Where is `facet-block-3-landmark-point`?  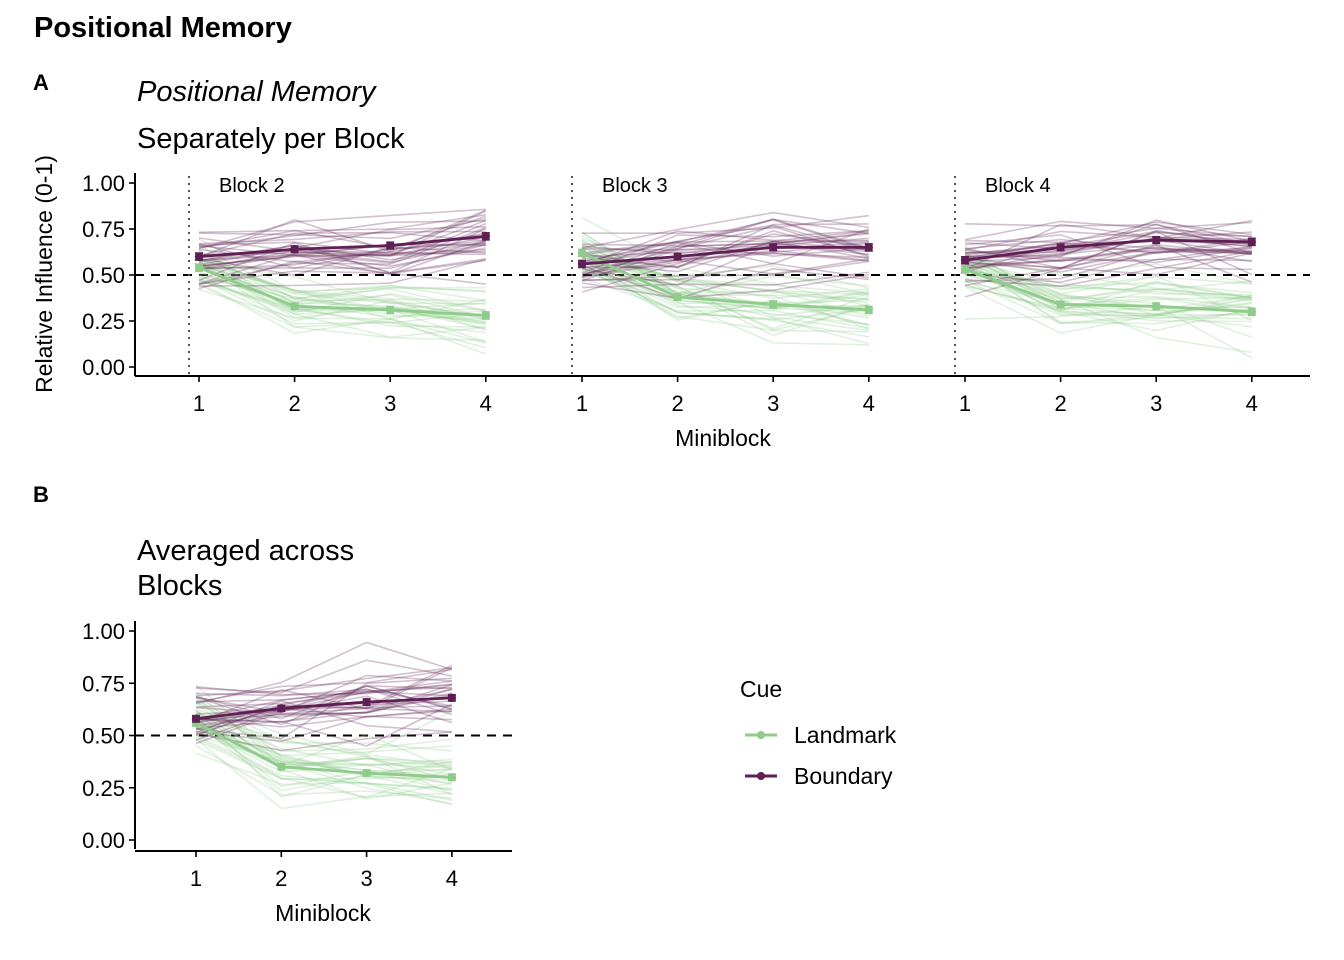 facet-block-3-landmark-point is located at coordinates (582, 253).